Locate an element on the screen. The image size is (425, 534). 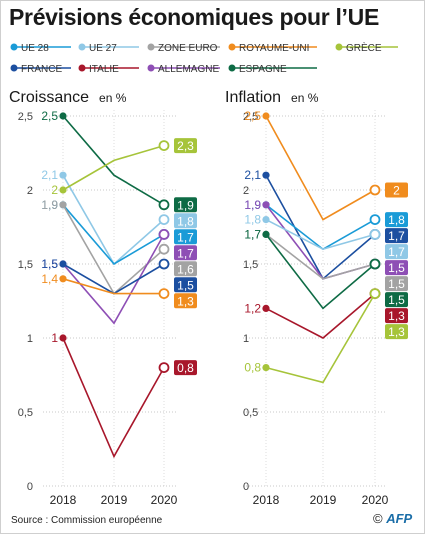
legend-label-royaume-uni: ROYAUME-UNI is located at coordinates (274, 48).